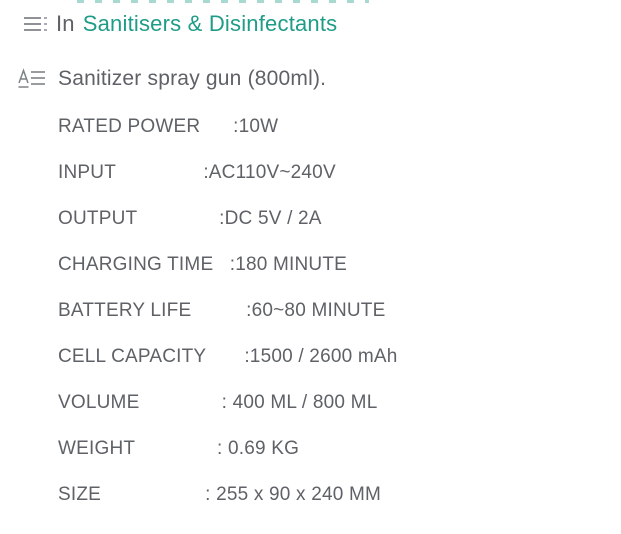  I want to click on spec-row-output: OUTPUT :DC 5V / 2A, so click(190, 218).